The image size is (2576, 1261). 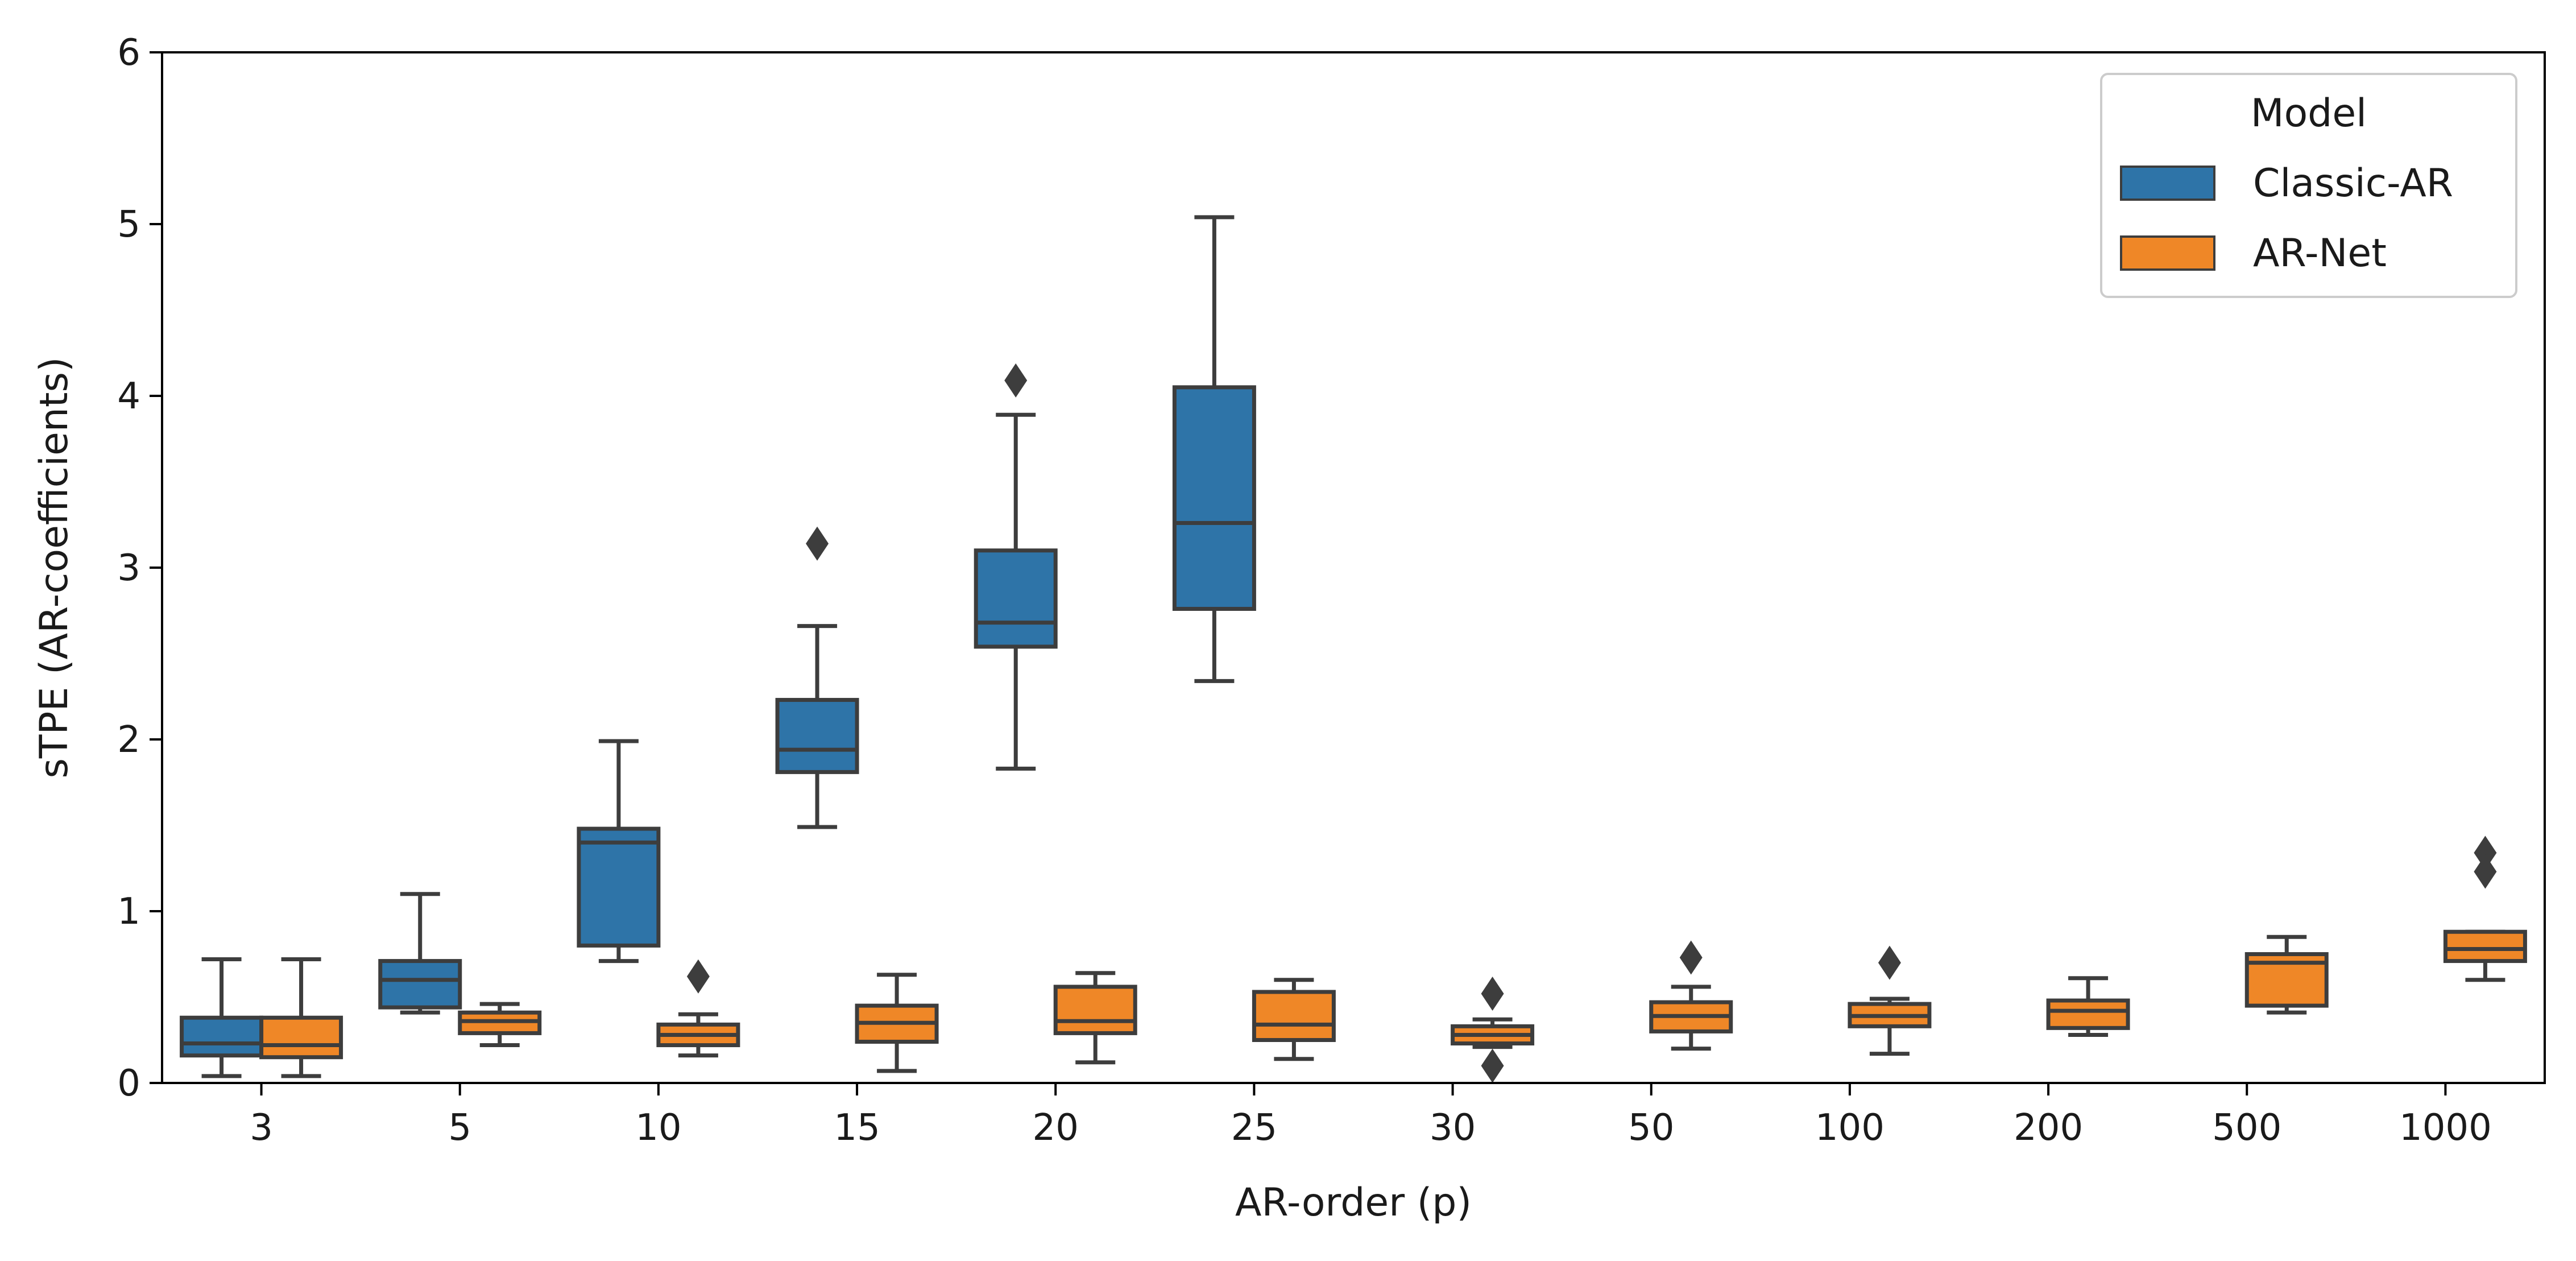 What do you see at coordinates (2167, 253) in the screenshot?
I see `legend-swatch-ar-net` at bounding box center [2167, 253].